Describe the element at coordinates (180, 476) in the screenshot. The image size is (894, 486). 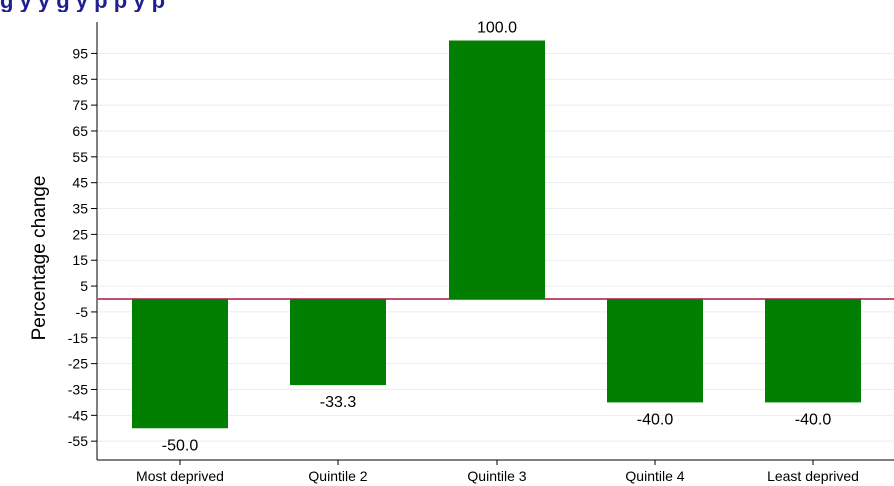
I see `x-tick-label: Most deprived` at that location.